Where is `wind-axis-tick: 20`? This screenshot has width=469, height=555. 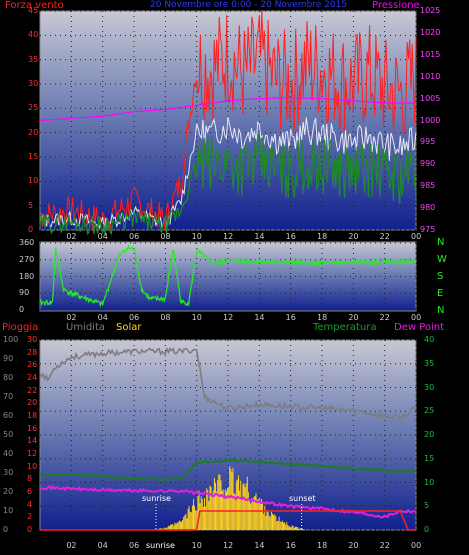 wind-axis-tick: 20 is located at coordinates (33, 132).